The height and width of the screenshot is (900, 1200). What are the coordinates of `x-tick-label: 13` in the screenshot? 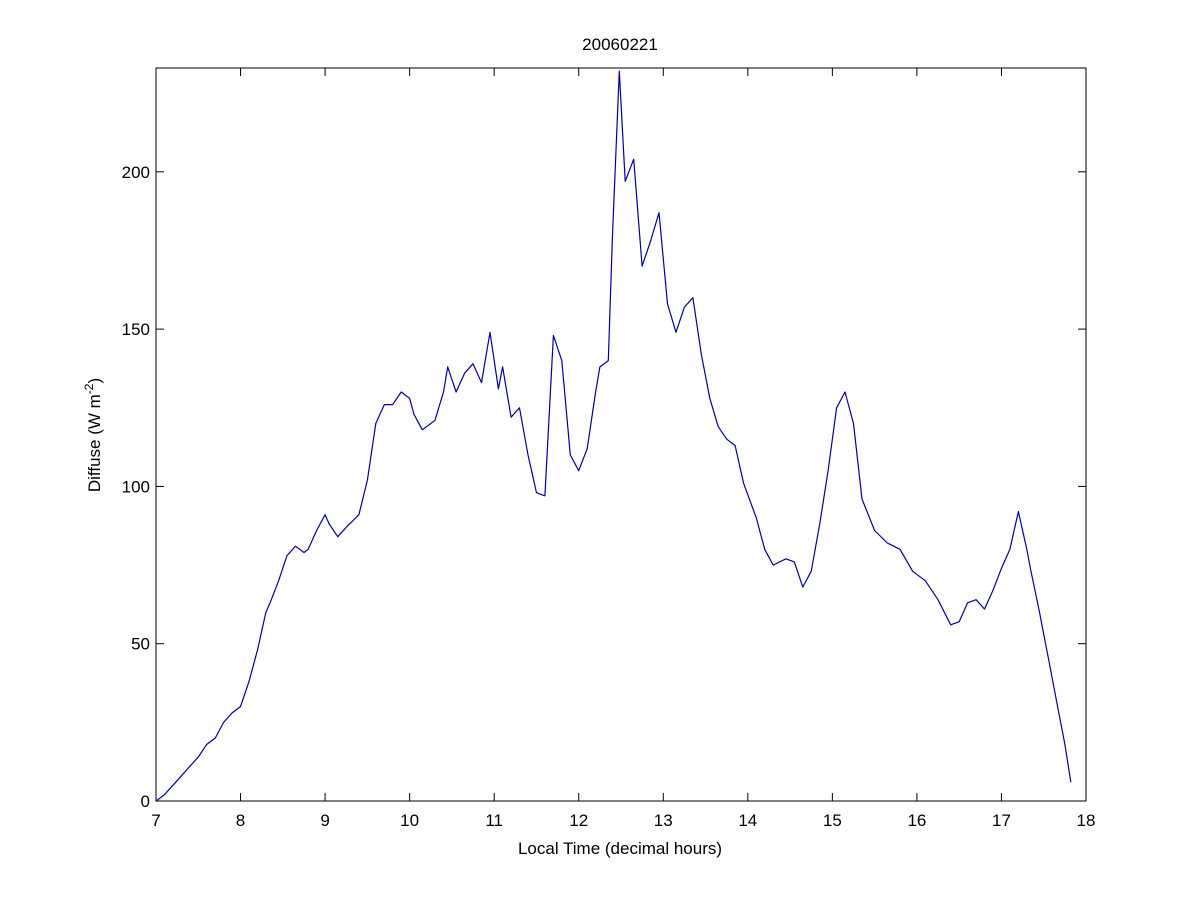 It's located at (663, 820).